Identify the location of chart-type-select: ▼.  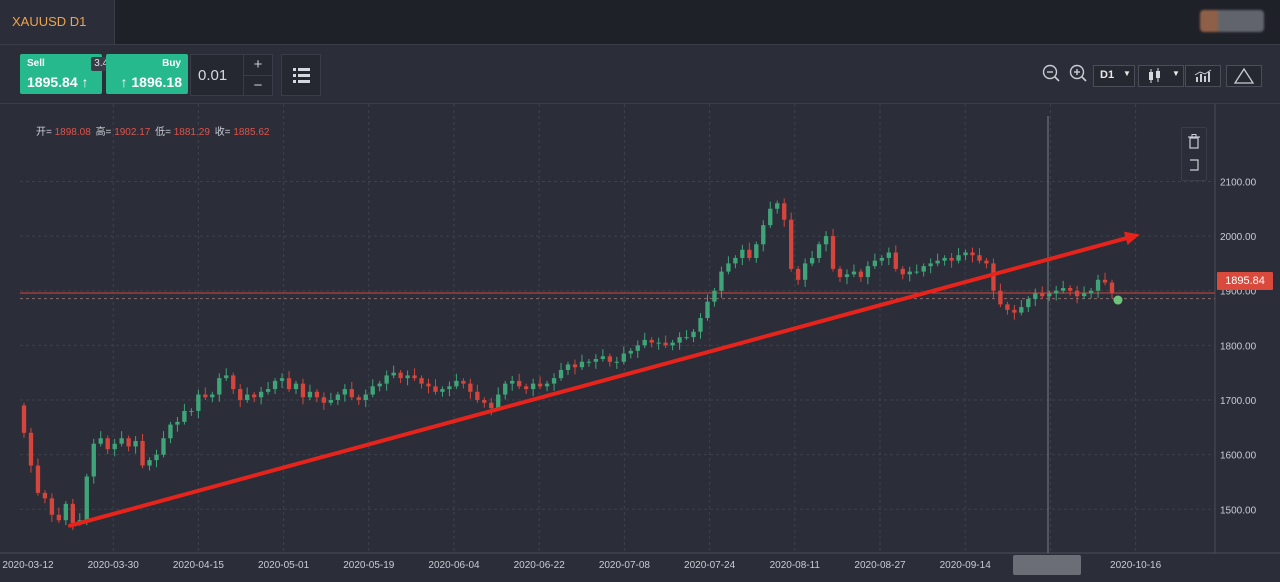
(1161, 76).